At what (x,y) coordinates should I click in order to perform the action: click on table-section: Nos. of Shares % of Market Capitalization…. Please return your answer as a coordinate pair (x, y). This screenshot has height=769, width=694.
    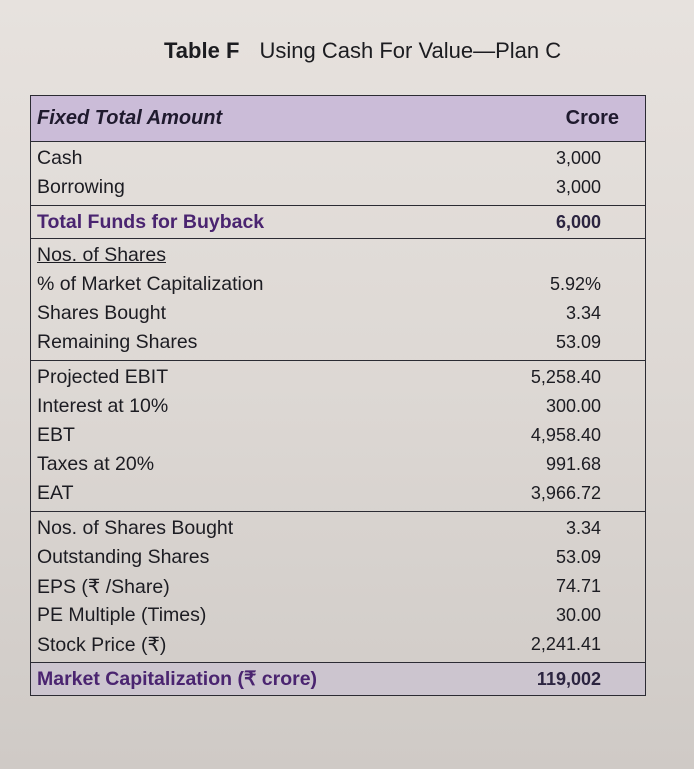
    Looking at the image, I should click on (338, 300).